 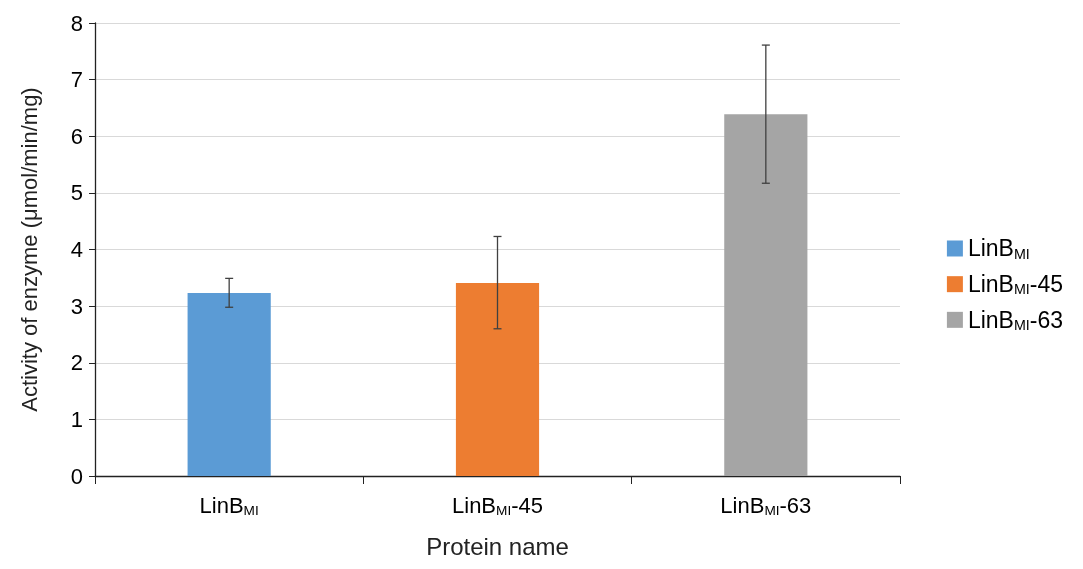 What do you see at coordinates (76, 249) in the screenshot?
I see `y-tick-label: 4` at bounding box center [76, 249].